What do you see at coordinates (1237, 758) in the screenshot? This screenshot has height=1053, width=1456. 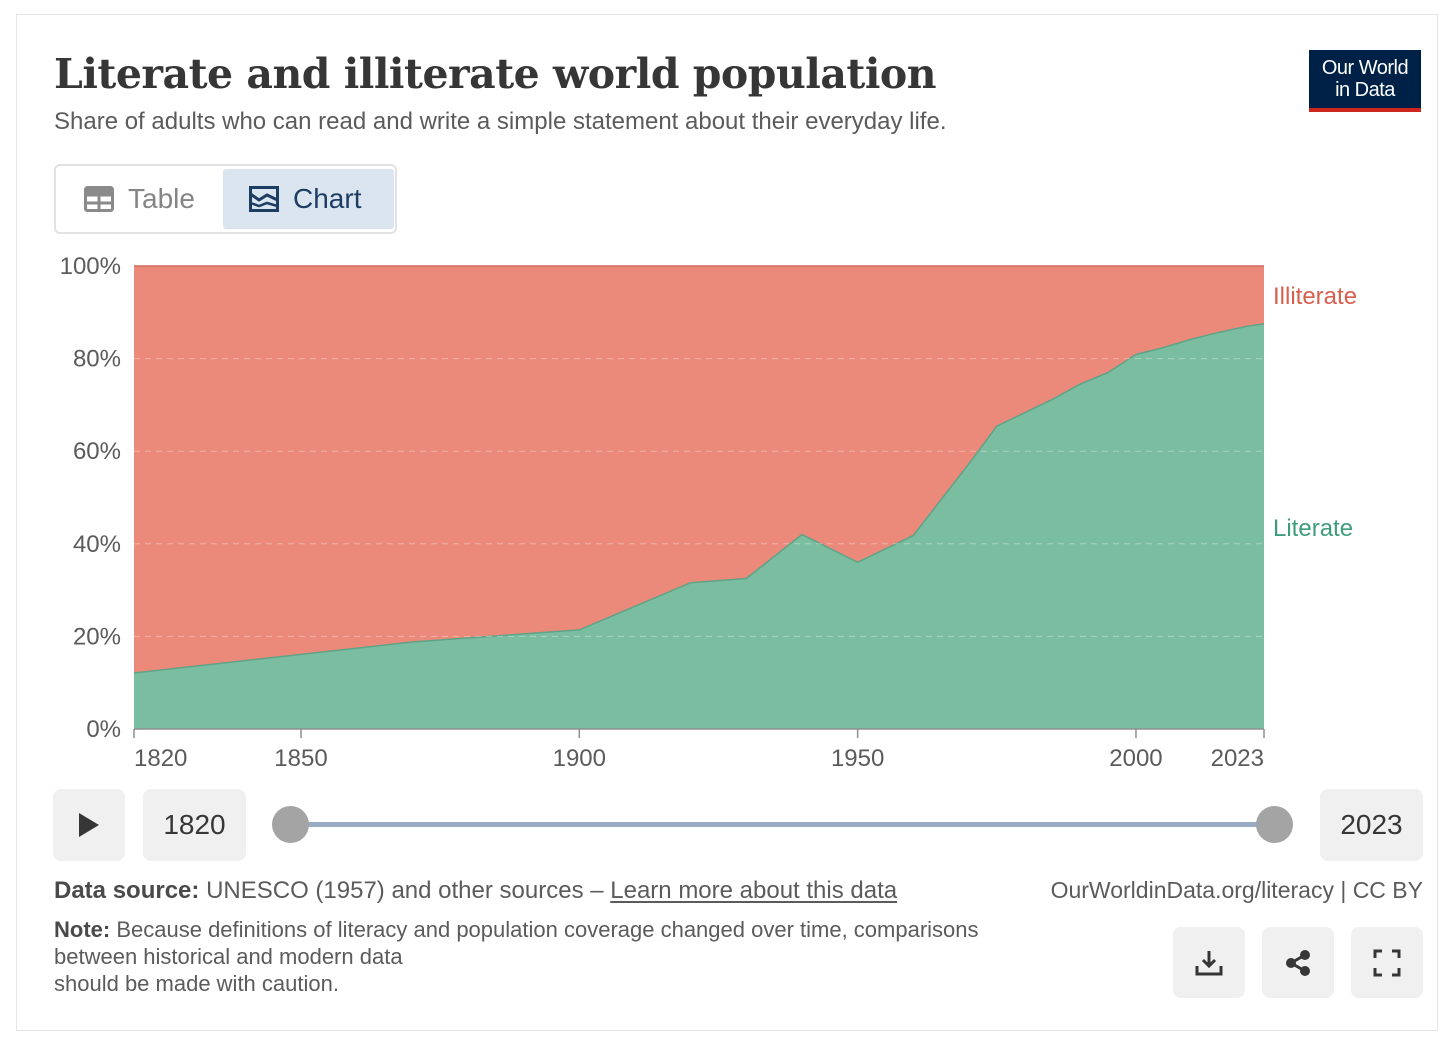 I see `x-tick-label: 2023` at bounding box center [1237, 758].